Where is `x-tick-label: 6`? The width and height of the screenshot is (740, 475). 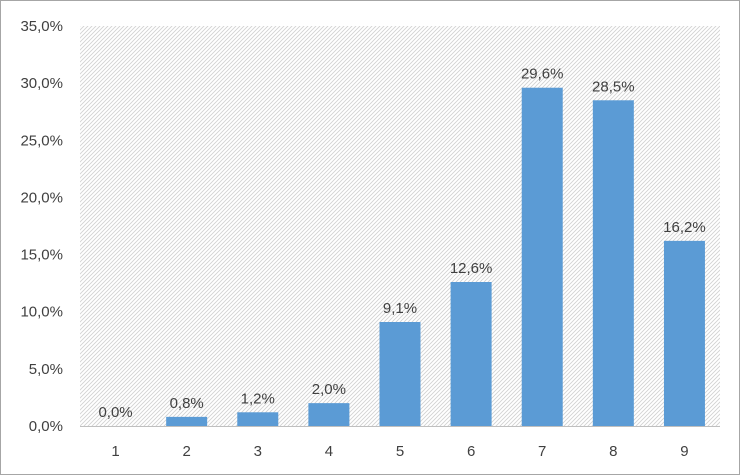
x-tick-label: 6 is located at coordinates (471, 451).